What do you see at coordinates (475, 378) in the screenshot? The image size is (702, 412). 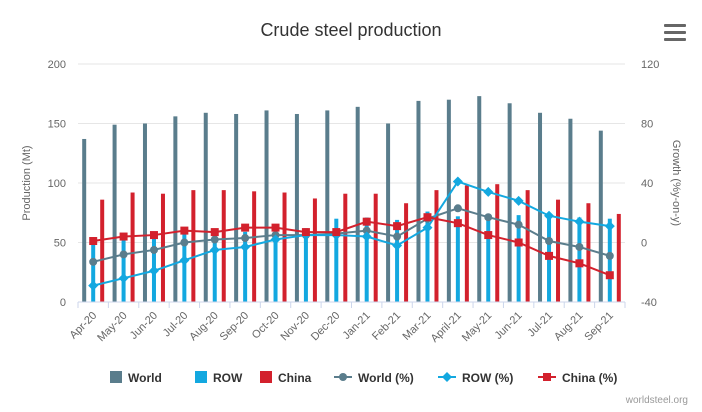 I see `legend-item: ROW (%)` at bounding box center [475, 378].